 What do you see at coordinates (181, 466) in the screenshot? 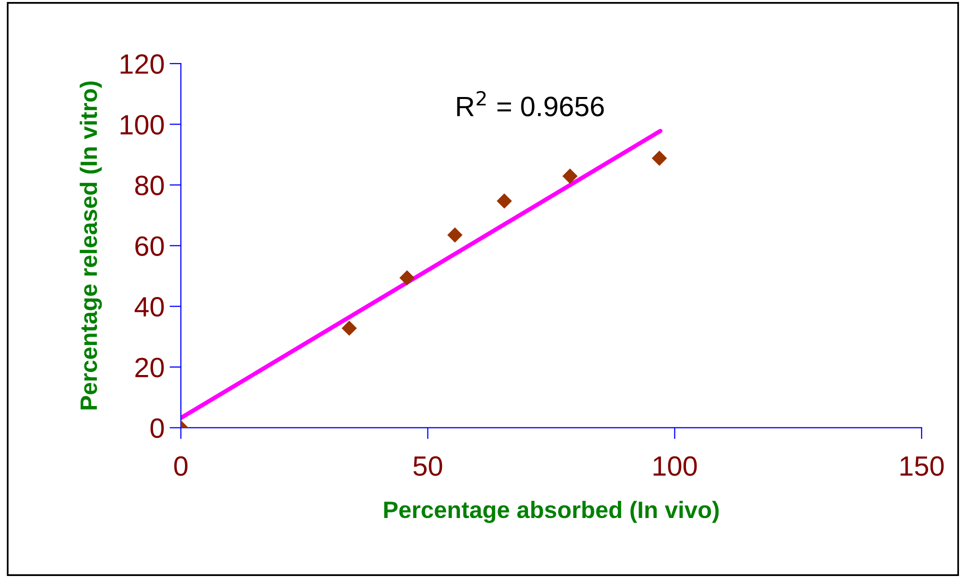
I see `x-tick-label: 0` at bounding box center [181, 466].